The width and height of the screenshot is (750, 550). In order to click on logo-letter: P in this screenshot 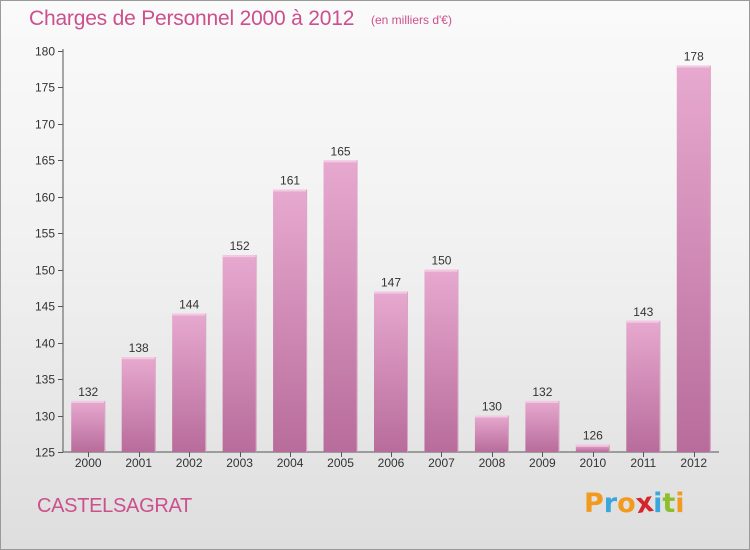, I will do `click(594, 503)`.